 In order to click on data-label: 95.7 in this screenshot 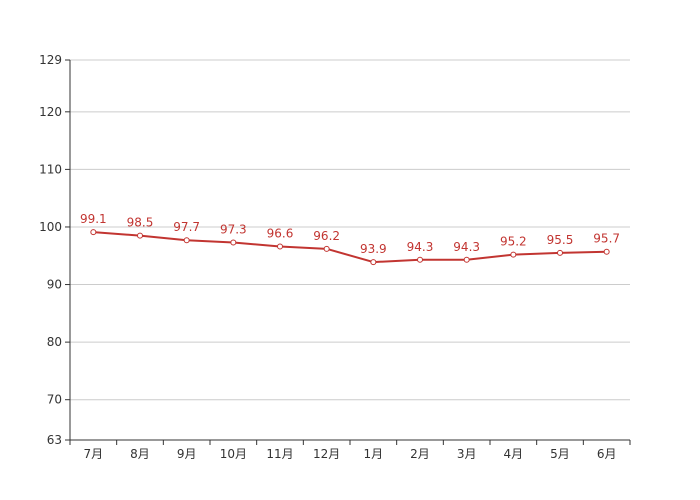, I will do `click(606, 239)`.